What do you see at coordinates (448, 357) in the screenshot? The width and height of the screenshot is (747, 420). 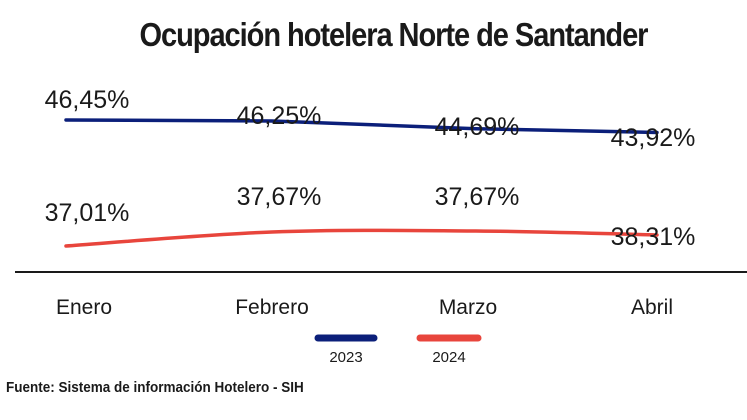 I see `legend-label-2024: 2024` at bounding box center [448, 357].